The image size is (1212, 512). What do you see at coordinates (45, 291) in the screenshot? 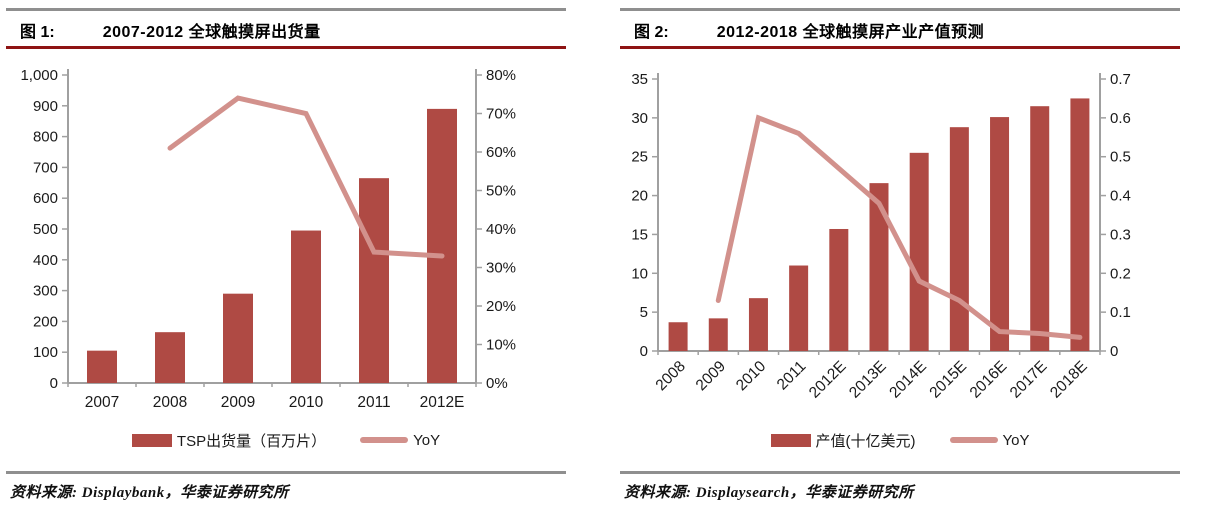
I see `left-tick-label: 300` at bounding box center [45, 291].